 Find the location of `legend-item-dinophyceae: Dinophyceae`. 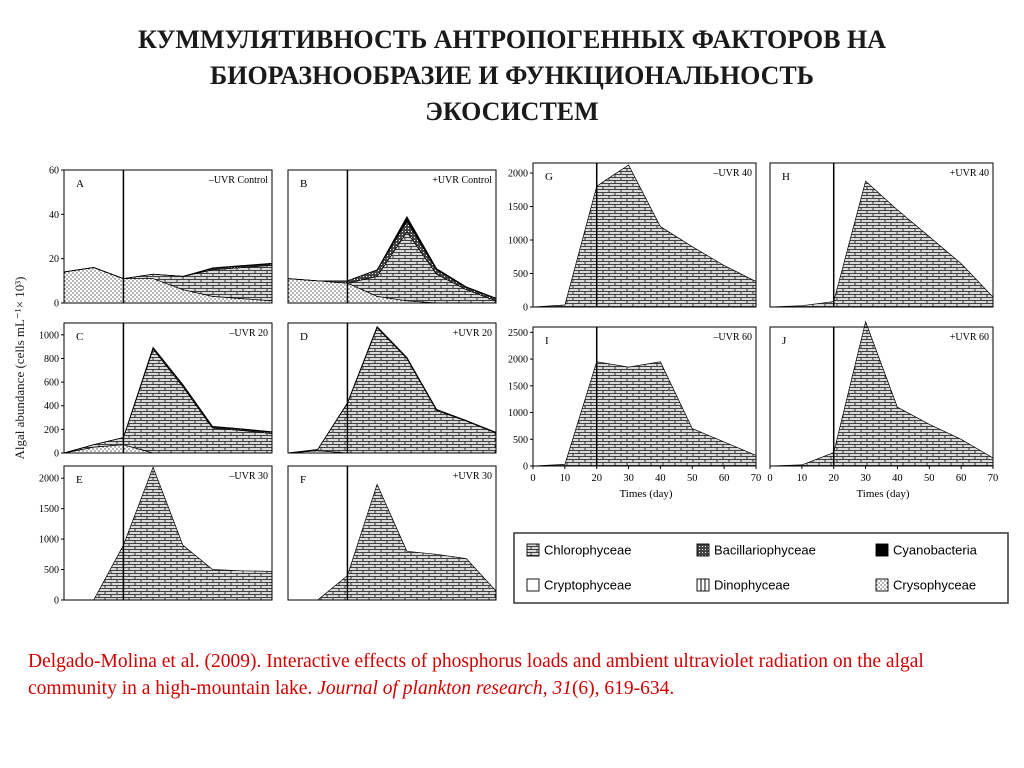

legend-item-dinophyceae: Dinophyceae is located at coordinates (743, 585).